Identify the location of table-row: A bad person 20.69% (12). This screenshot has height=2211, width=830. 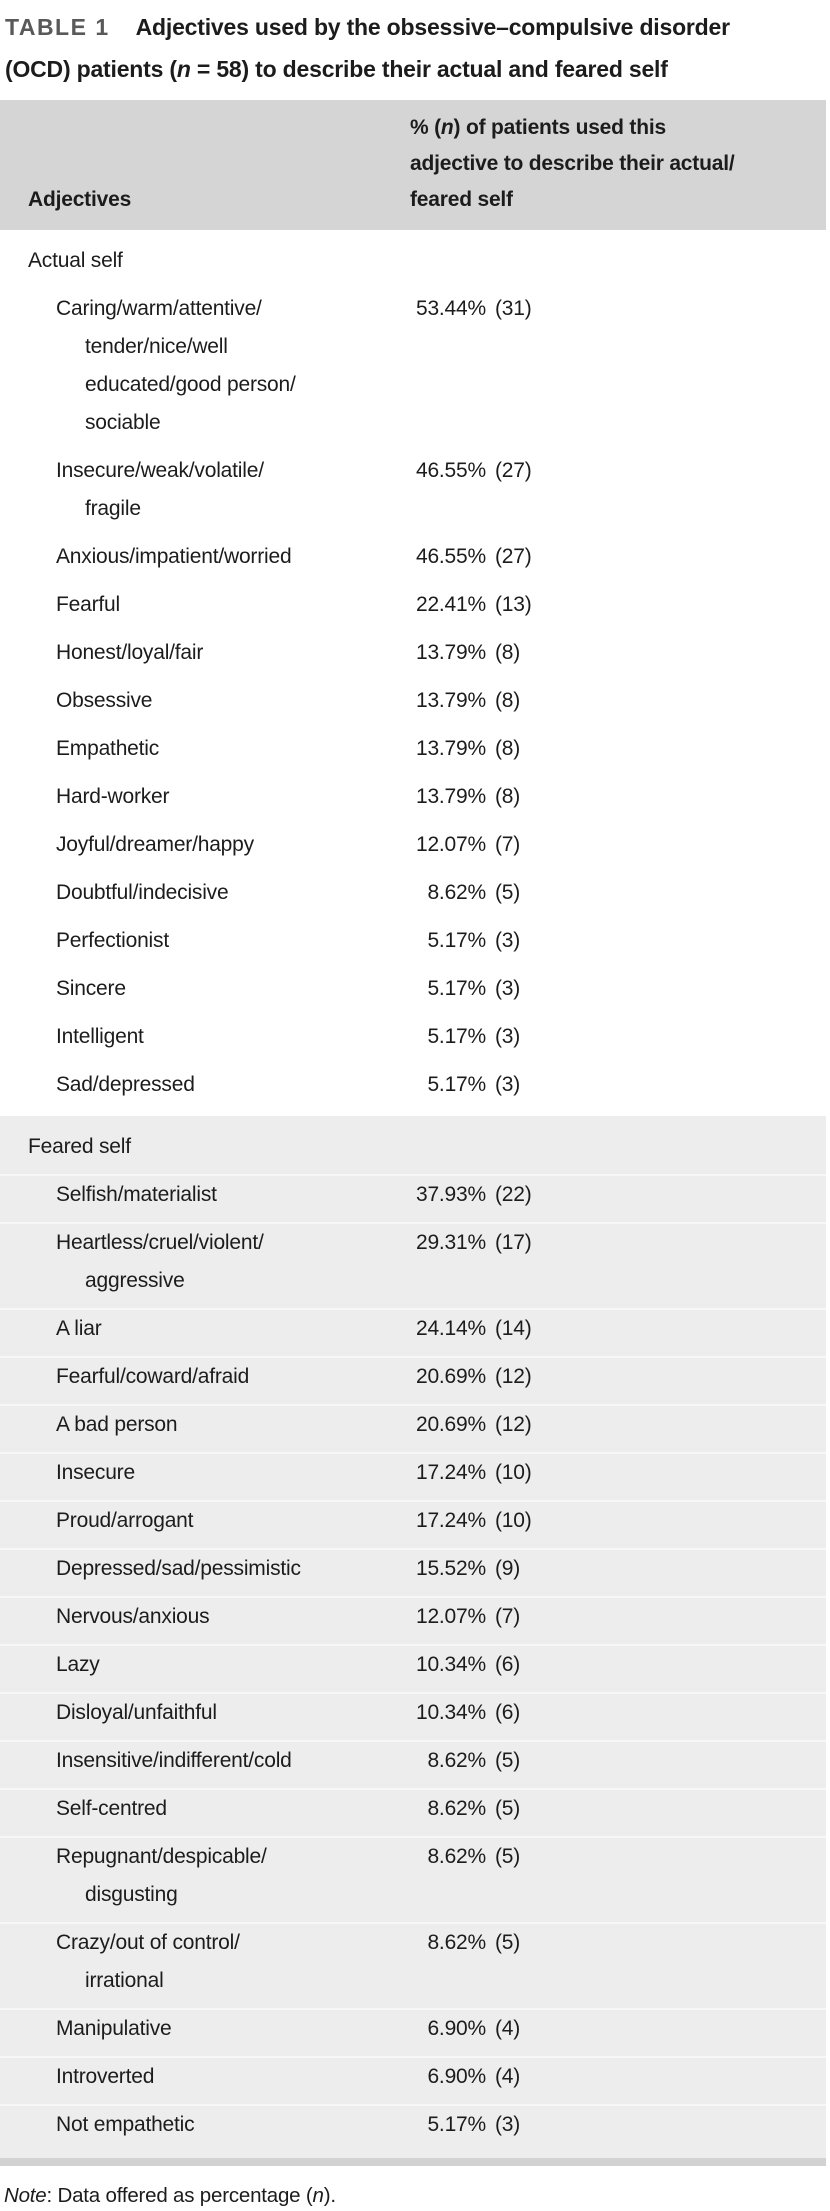
(413, 1424).